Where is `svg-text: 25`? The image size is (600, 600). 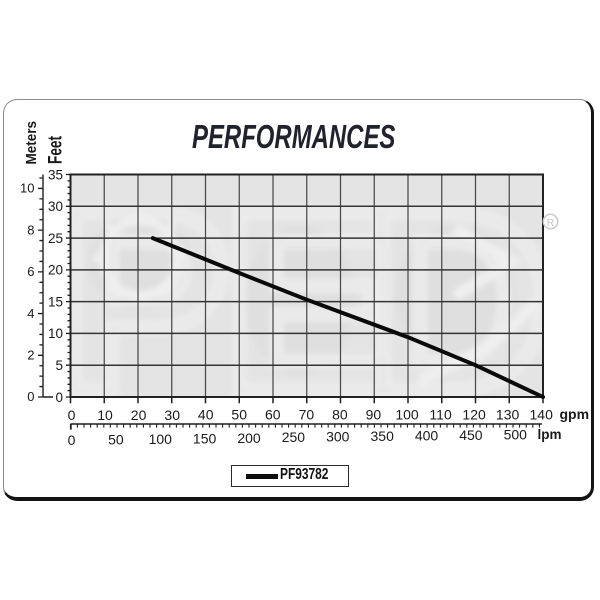 svg-text: 25 is located at coordinates (55, 238).